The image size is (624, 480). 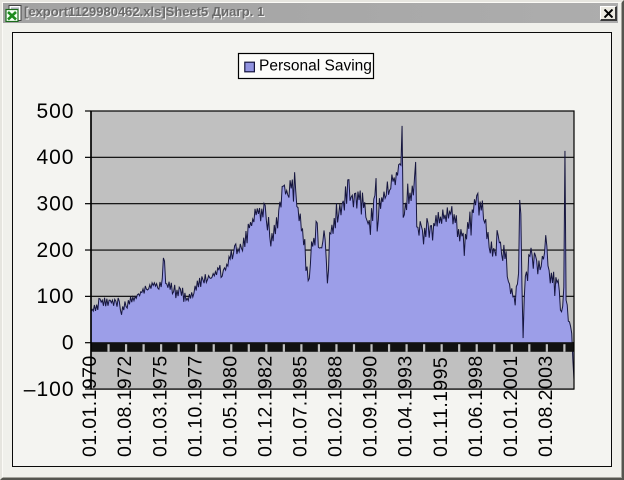 I want to click on svg-text: 500, so click(x=55, y=111).